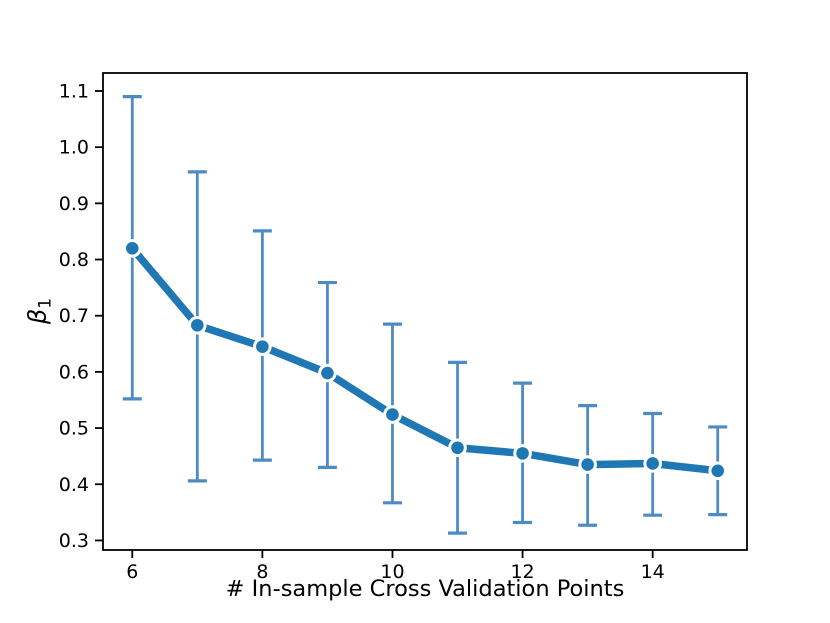 The height and width of the screenshot is (623, 830). What do you see at coordinates (74, 372) in the screenshot?
I see `y-tick-label: 0.6` at bounding box center [74, 372].